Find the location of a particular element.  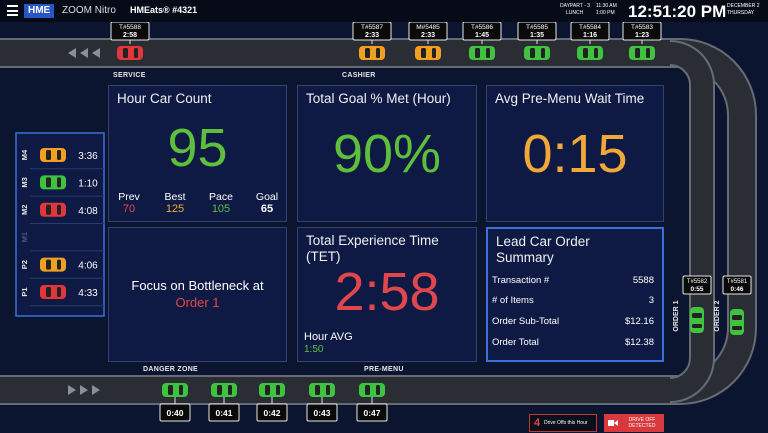

sub-value: 1:50 is located at coordinates (314, 349).